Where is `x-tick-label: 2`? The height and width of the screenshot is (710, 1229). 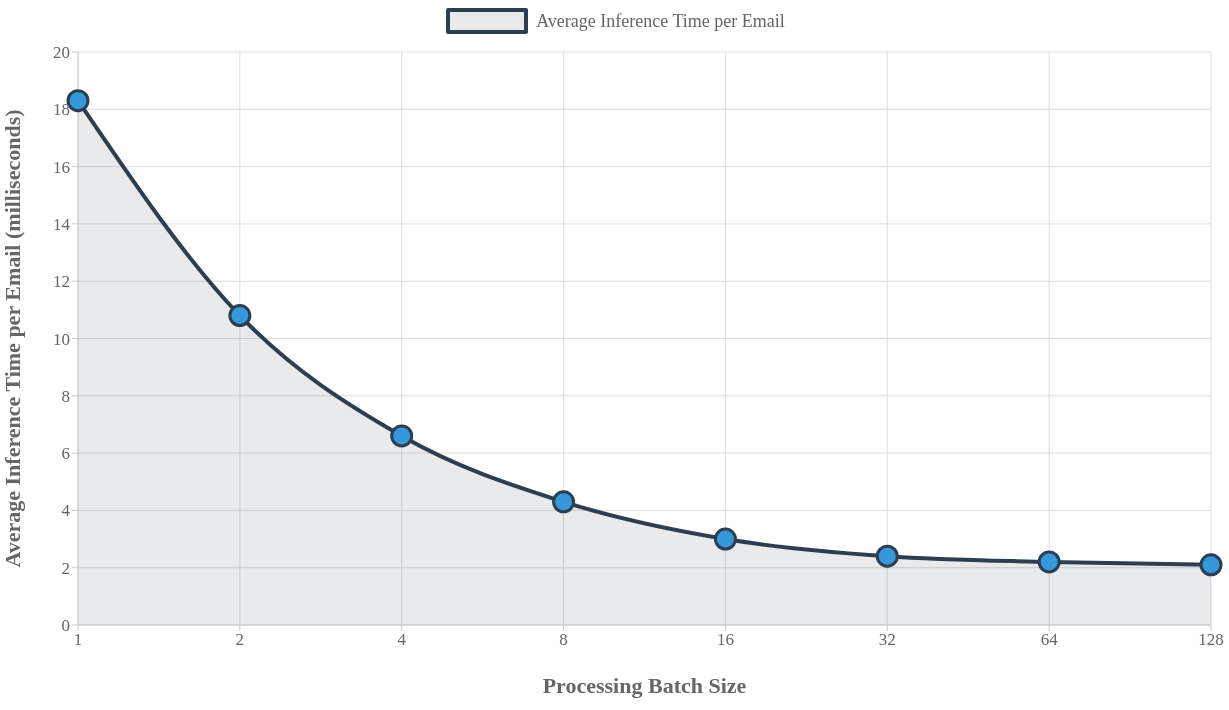
x-tick-label: 2 is located at coordinates (240, 640).